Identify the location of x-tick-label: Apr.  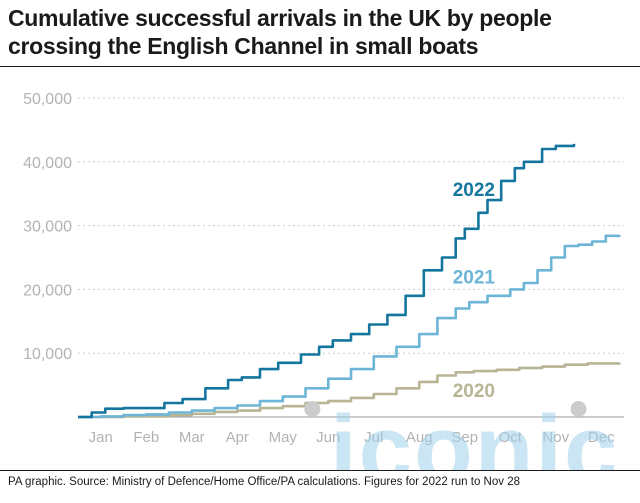
(237, 437).